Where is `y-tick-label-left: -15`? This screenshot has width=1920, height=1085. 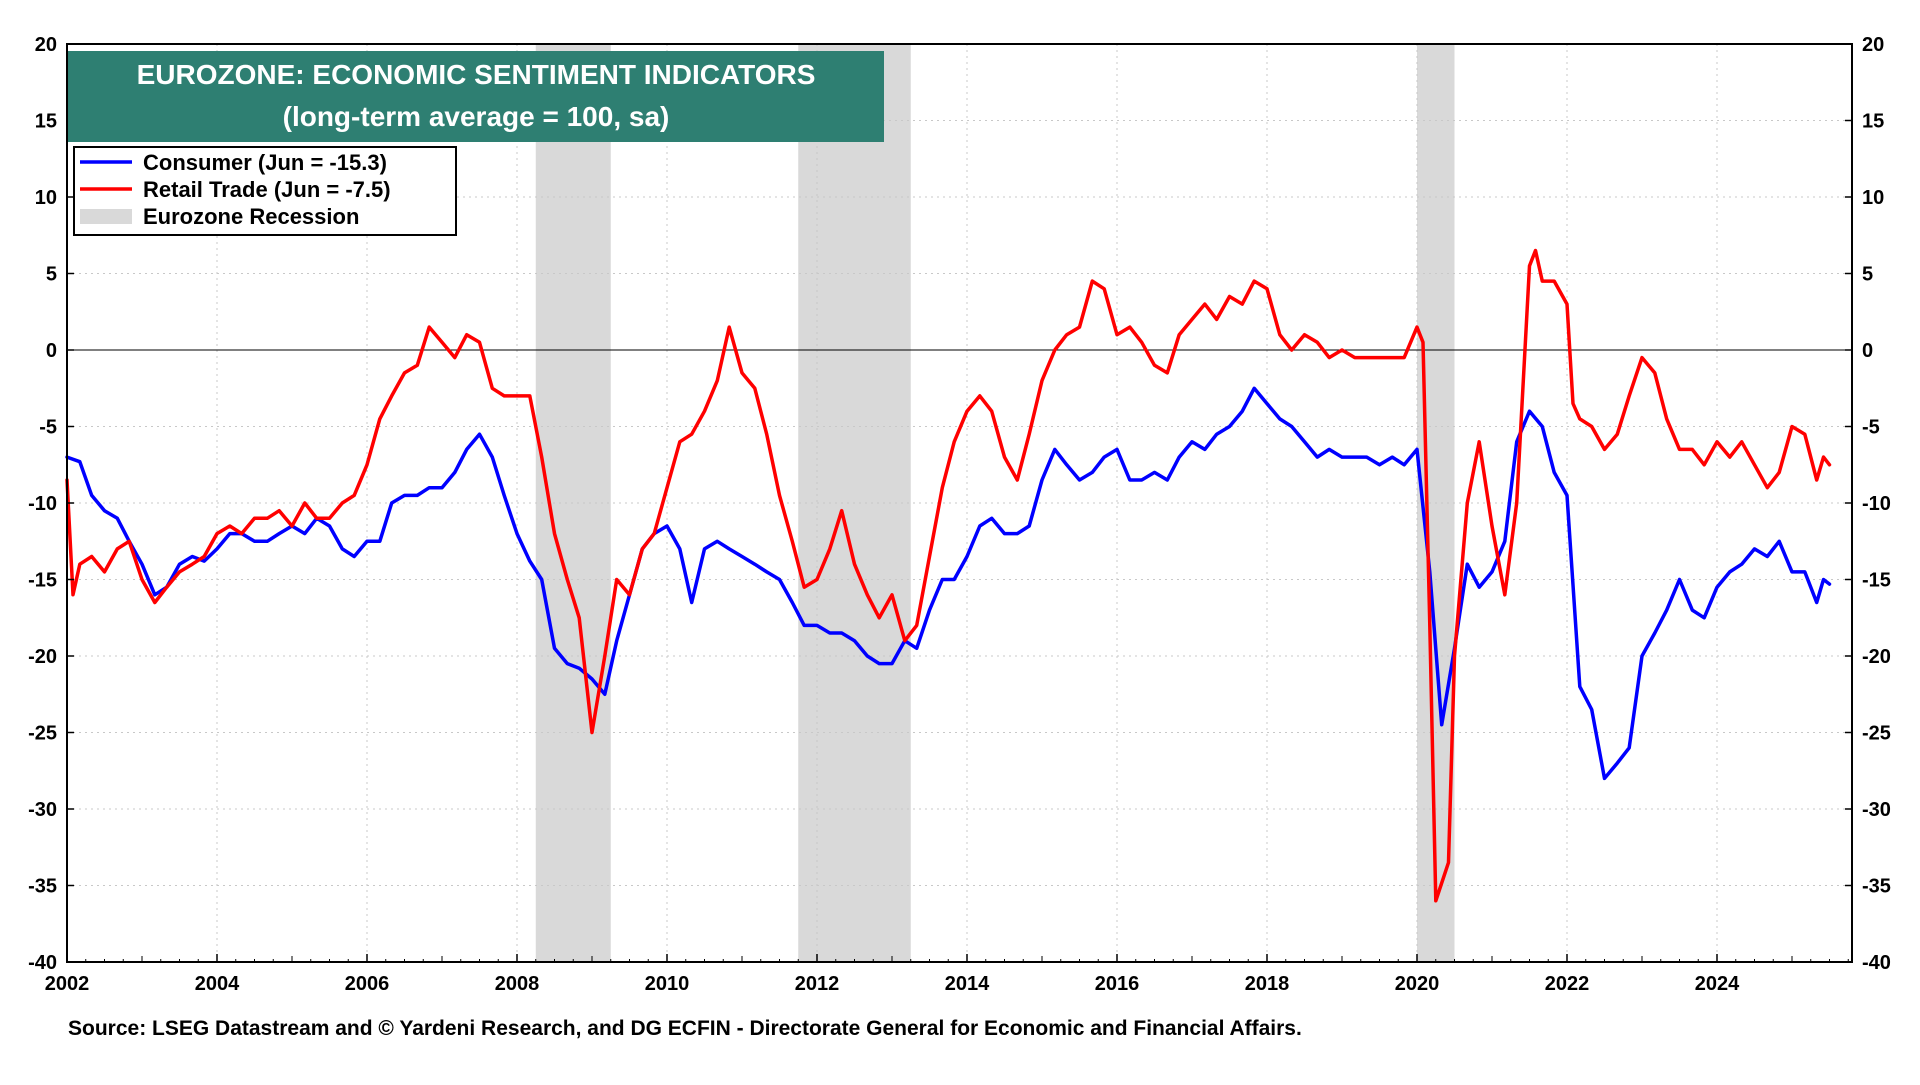
y-tick-label-left: -15 is located at coordinates (42, 581).